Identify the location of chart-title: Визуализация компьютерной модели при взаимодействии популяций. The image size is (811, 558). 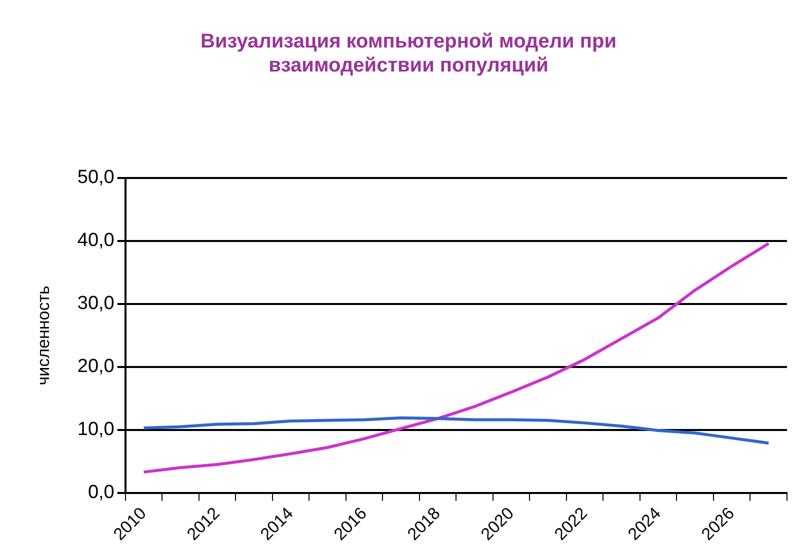
(408, 53).